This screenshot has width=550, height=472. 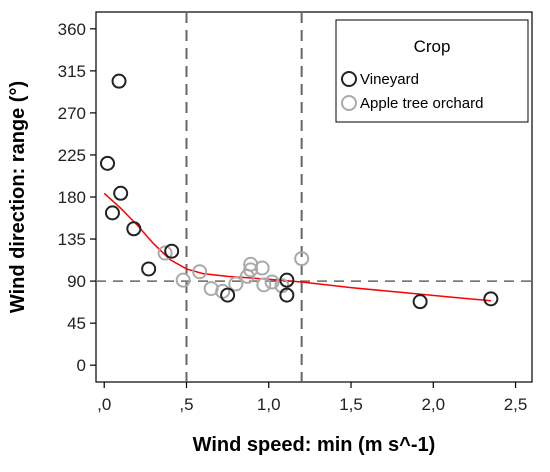 What do you see at coordinates (432, 46) in the screenshot?
I see `legend-title: Crop` at bounding box center [432, 46].